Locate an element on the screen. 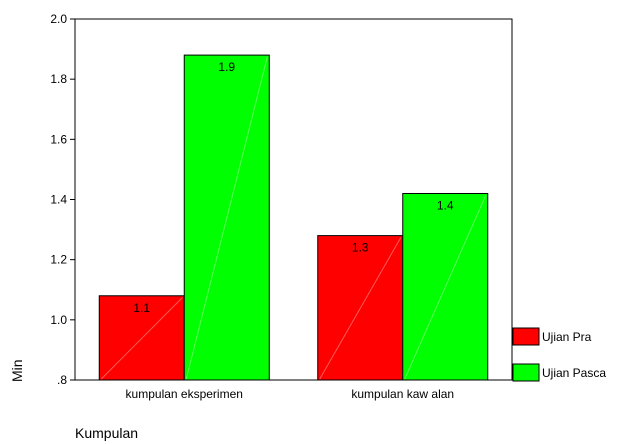 Image resolution: width=629 pixels, height=444 pixels. x-axis: kumpulan eksperimen kumpulan kaw alan is located at coordinates (290, 394).